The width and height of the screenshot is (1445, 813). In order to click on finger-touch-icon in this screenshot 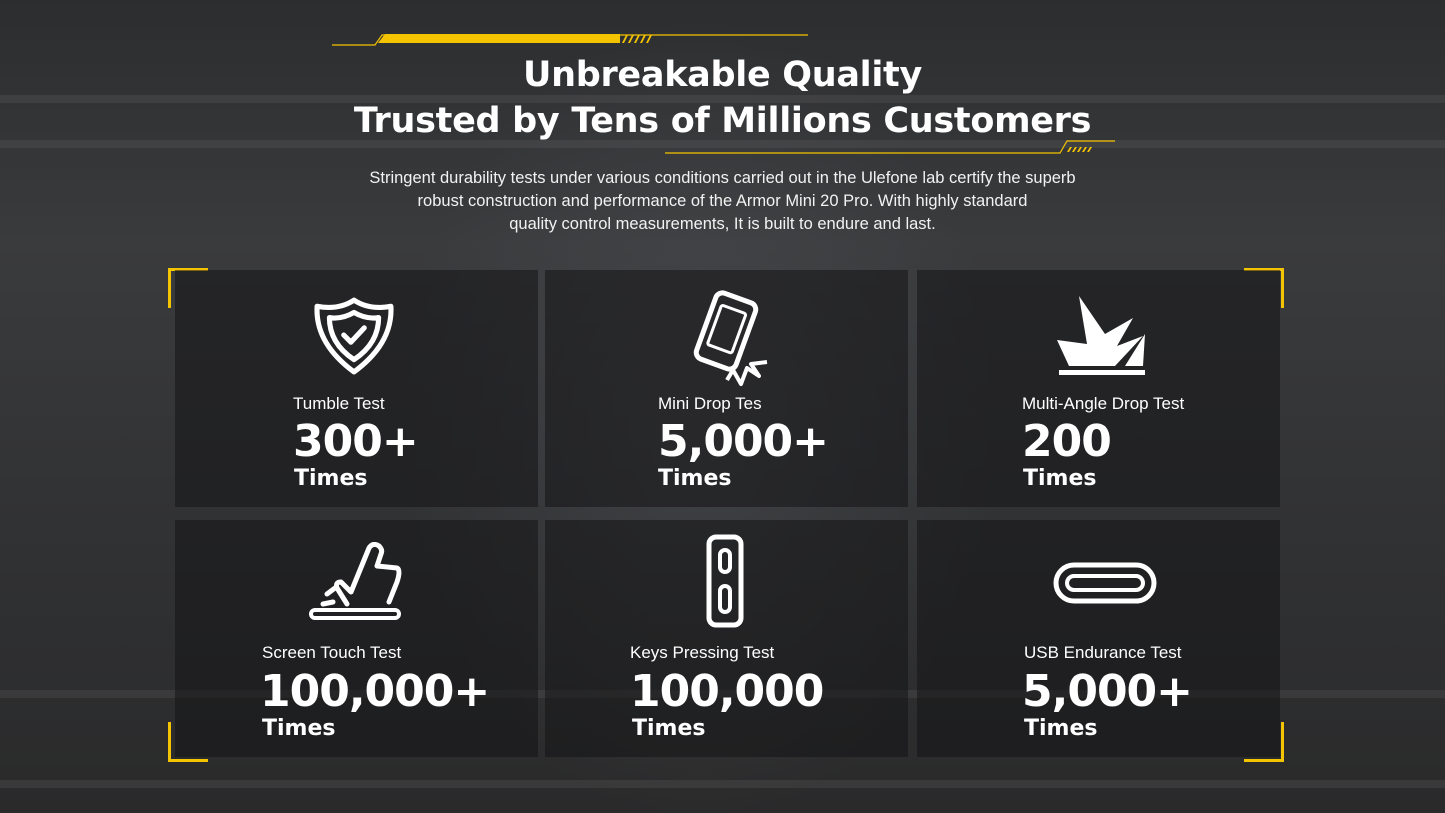, I will do `click(355, 581)`.